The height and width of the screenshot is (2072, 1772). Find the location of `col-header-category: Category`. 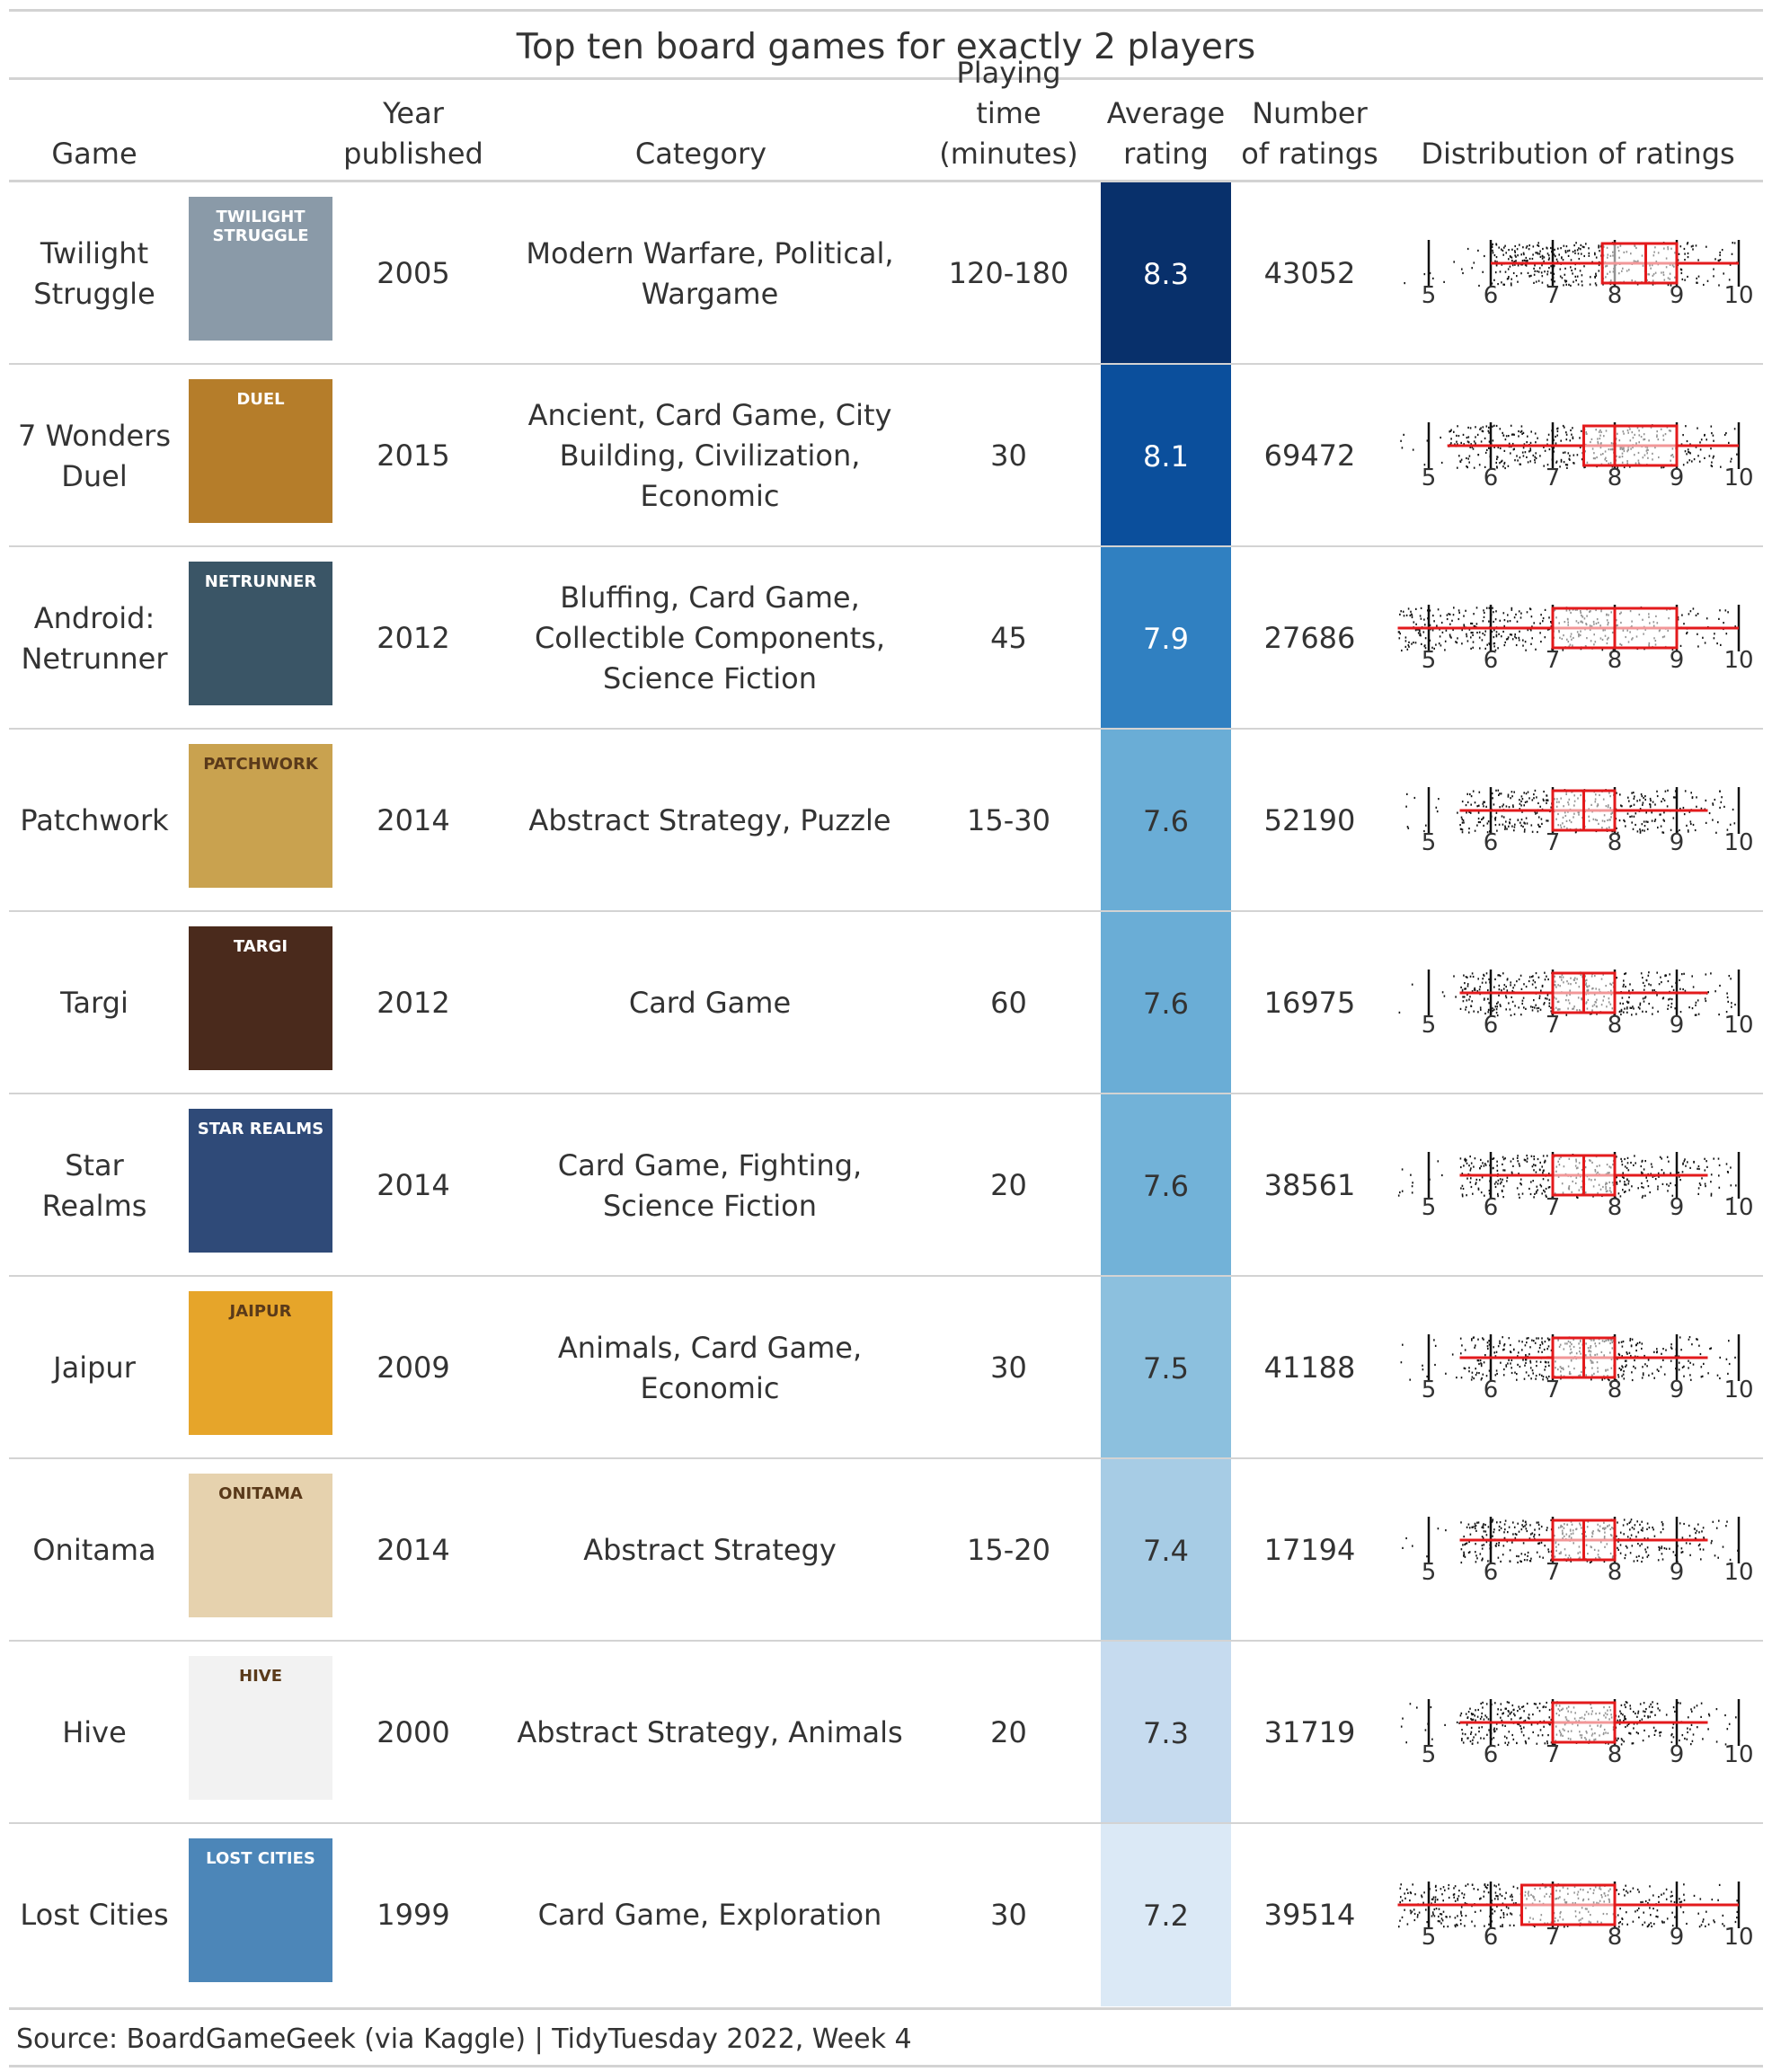

col-header-category: Category is located at coordinates (700, 154).